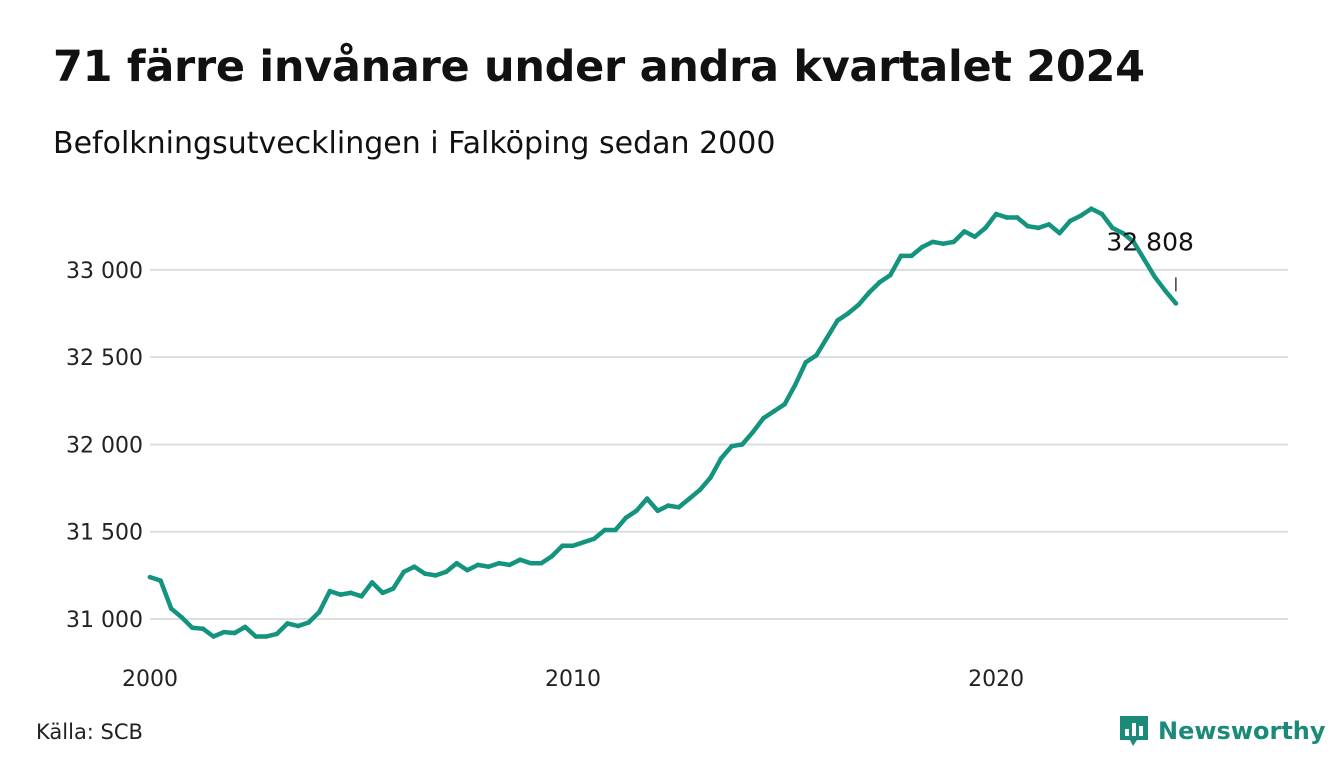 This screenshot has height=780, width=1340. What do you see at coordinates (150, 679) in the screenshot?
I see `x-tick-label: 2000` at bounding box center [150, 679].